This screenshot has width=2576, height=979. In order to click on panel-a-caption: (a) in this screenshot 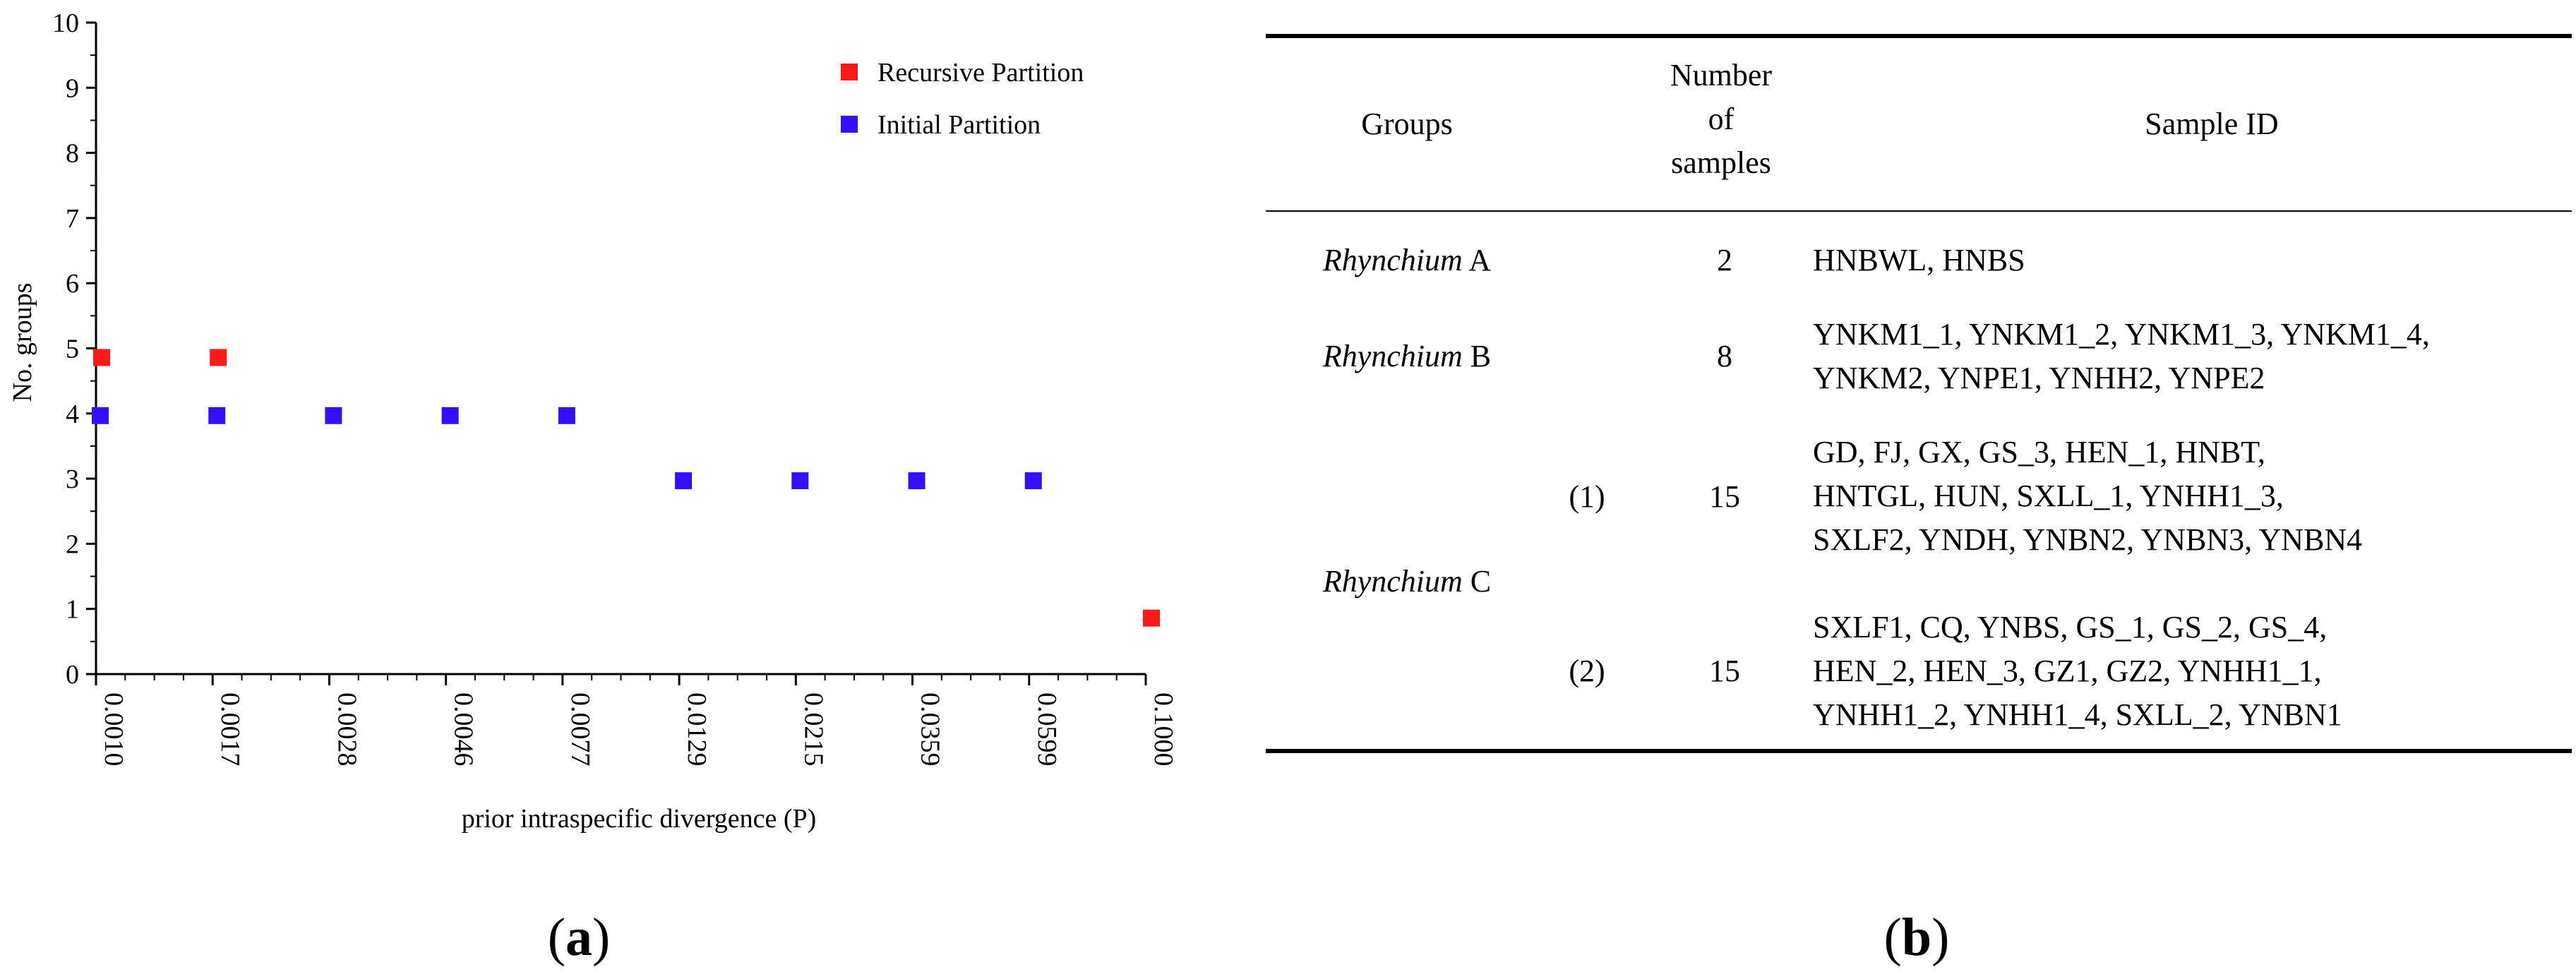, I will do `click(579, 938)`.